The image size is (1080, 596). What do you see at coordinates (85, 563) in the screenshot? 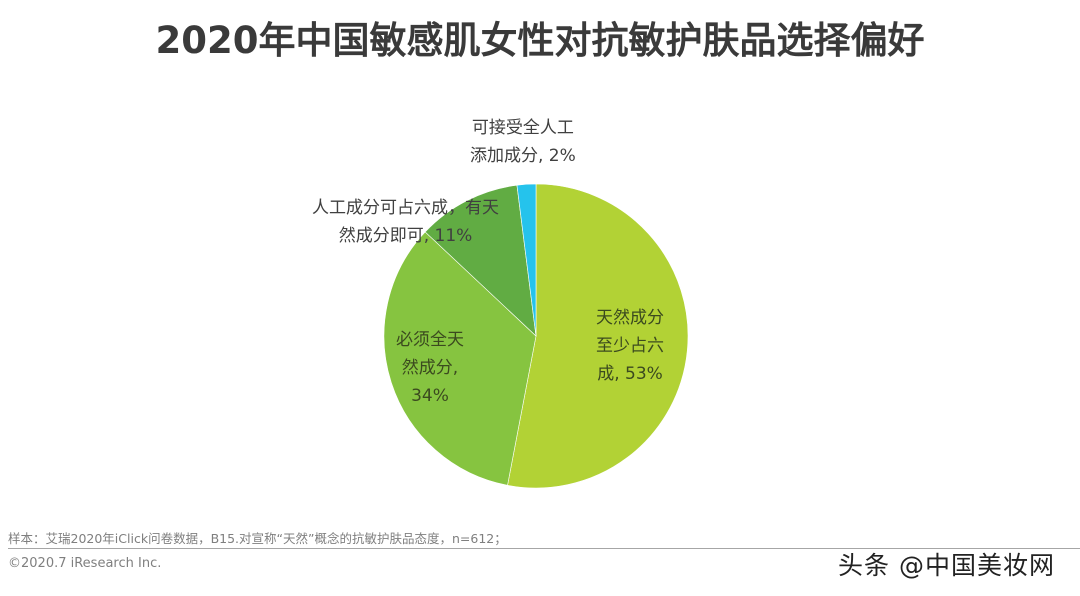
I see `copyright: ©2020.7 iResearch Inc.` at bounding box center [85, 563].